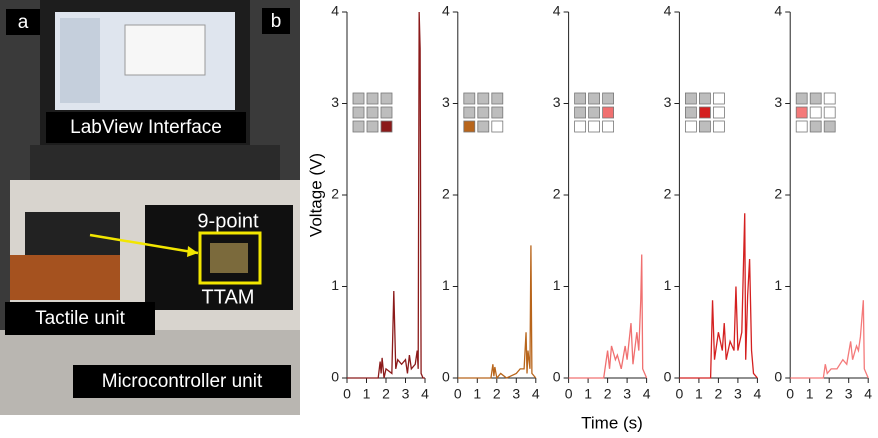  I want to click on photo-label: Tactile unit, so click(80, 318).